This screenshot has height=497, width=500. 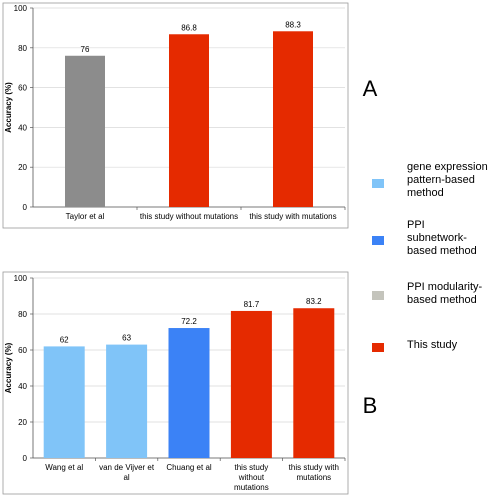 I want to click on chart-b-value-label: 83.2, so click(x=314, y=301).